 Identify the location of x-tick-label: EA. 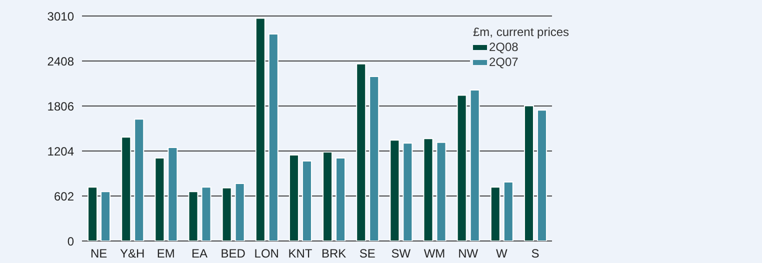
(199, 253).